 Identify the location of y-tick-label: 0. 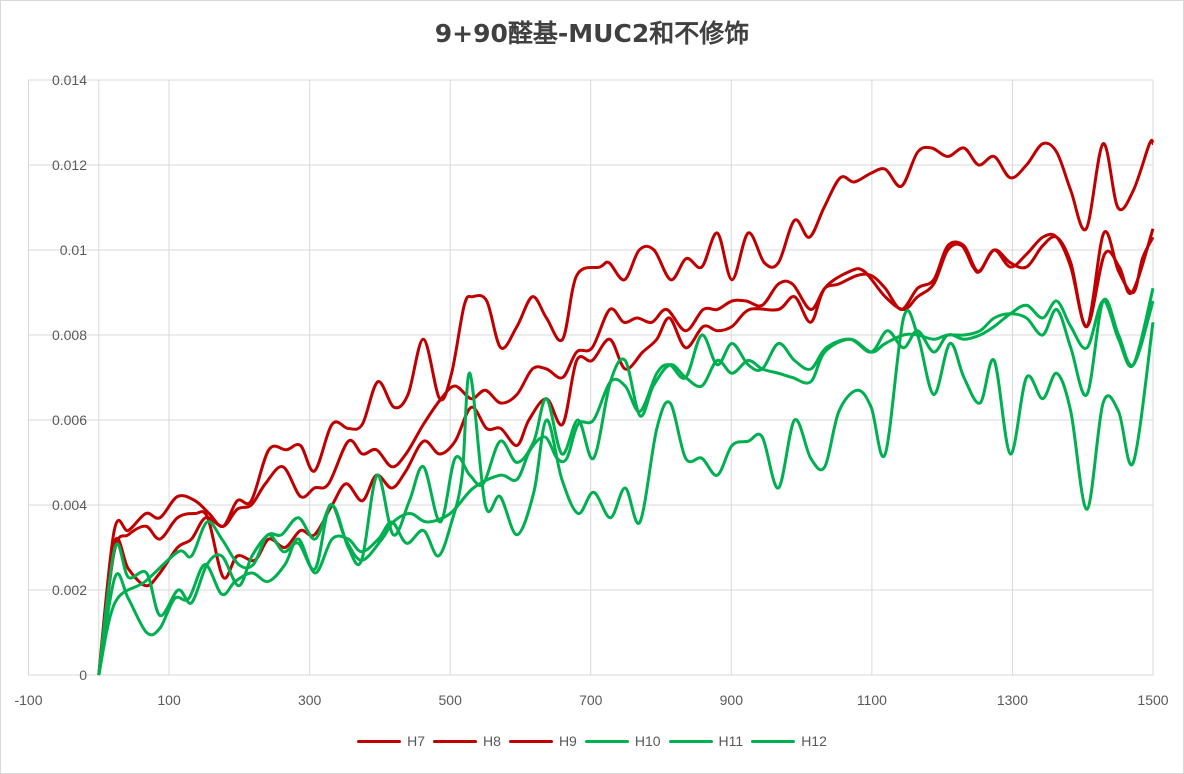
(83, 675).